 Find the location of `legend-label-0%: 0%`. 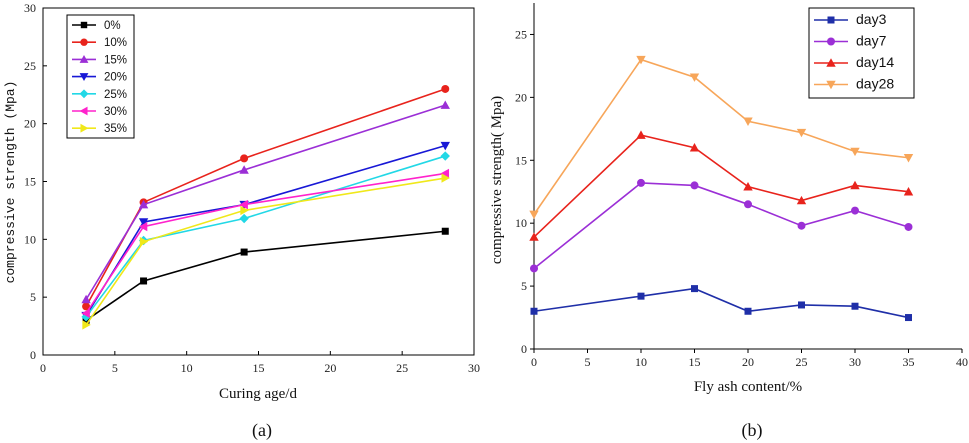

legend-label-0%: 0% is located at coordinates (112, 26).